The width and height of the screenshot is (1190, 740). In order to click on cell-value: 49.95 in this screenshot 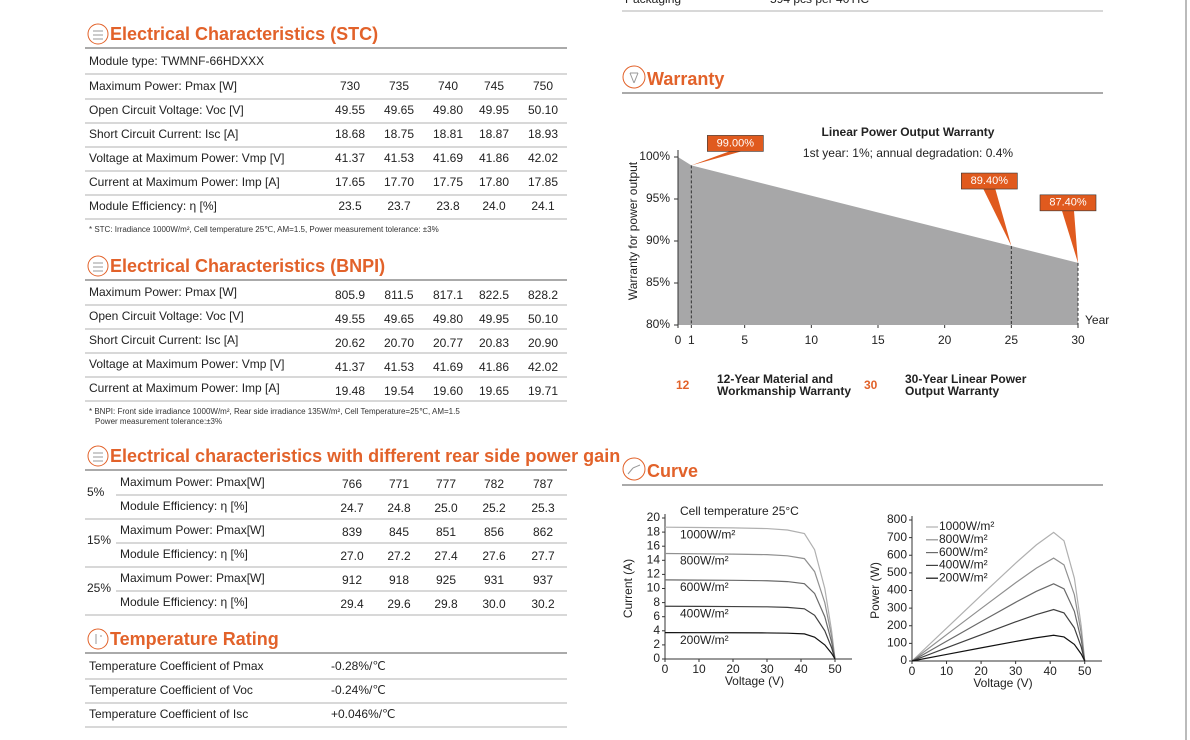, I will do `click(494, 319)`.